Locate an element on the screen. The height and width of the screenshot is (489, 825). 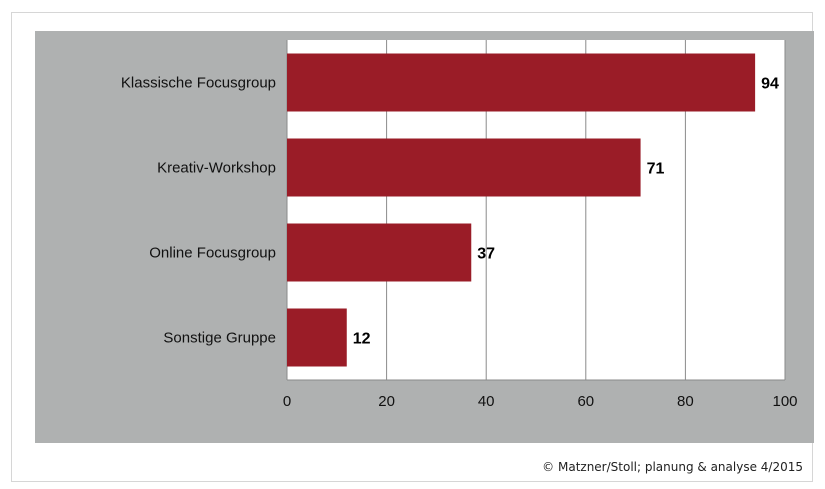
x-tick-label: 80 is located at coordinates (685, 401).